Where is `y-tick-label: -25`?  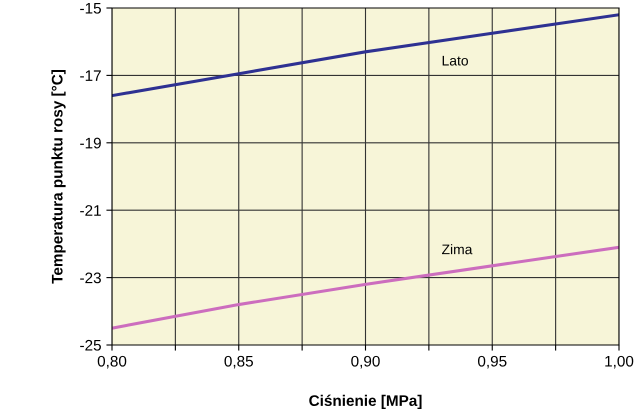
y-tick-label: -25 is located at coordinates (90, 345).